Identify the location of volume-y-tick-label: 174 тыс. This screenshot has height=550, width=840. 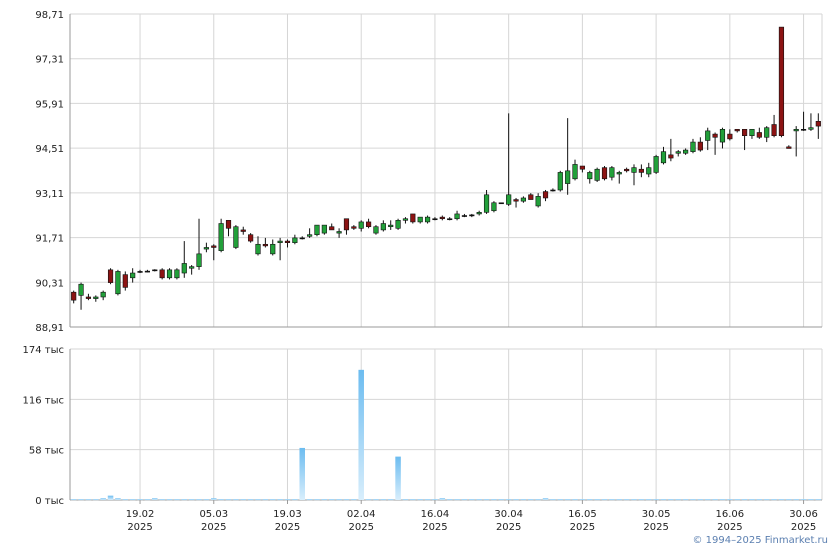
(43, 350).